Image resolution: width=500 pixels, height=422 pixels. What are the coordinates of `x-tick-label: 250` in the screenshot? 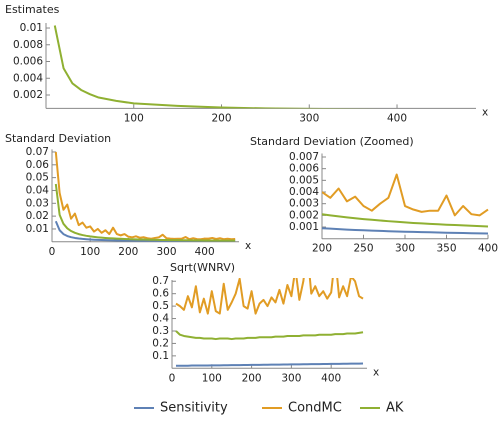 It's located at (363, 249).